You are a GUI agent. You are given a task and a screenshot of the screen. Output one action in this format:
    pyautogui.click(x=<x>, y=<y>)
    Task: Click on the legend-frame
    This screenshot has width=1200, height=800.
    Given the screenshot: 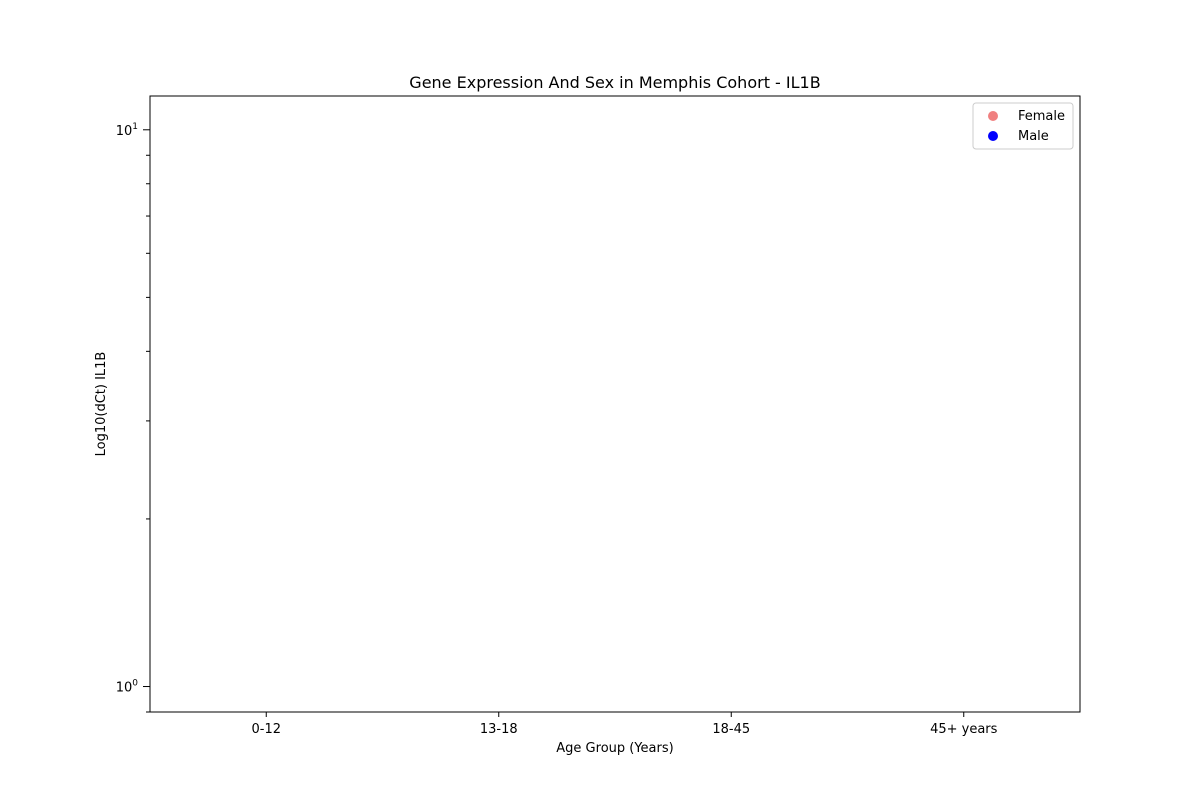 What is the action you would take?
    pyautogui.click(x=1023, y=126)
    